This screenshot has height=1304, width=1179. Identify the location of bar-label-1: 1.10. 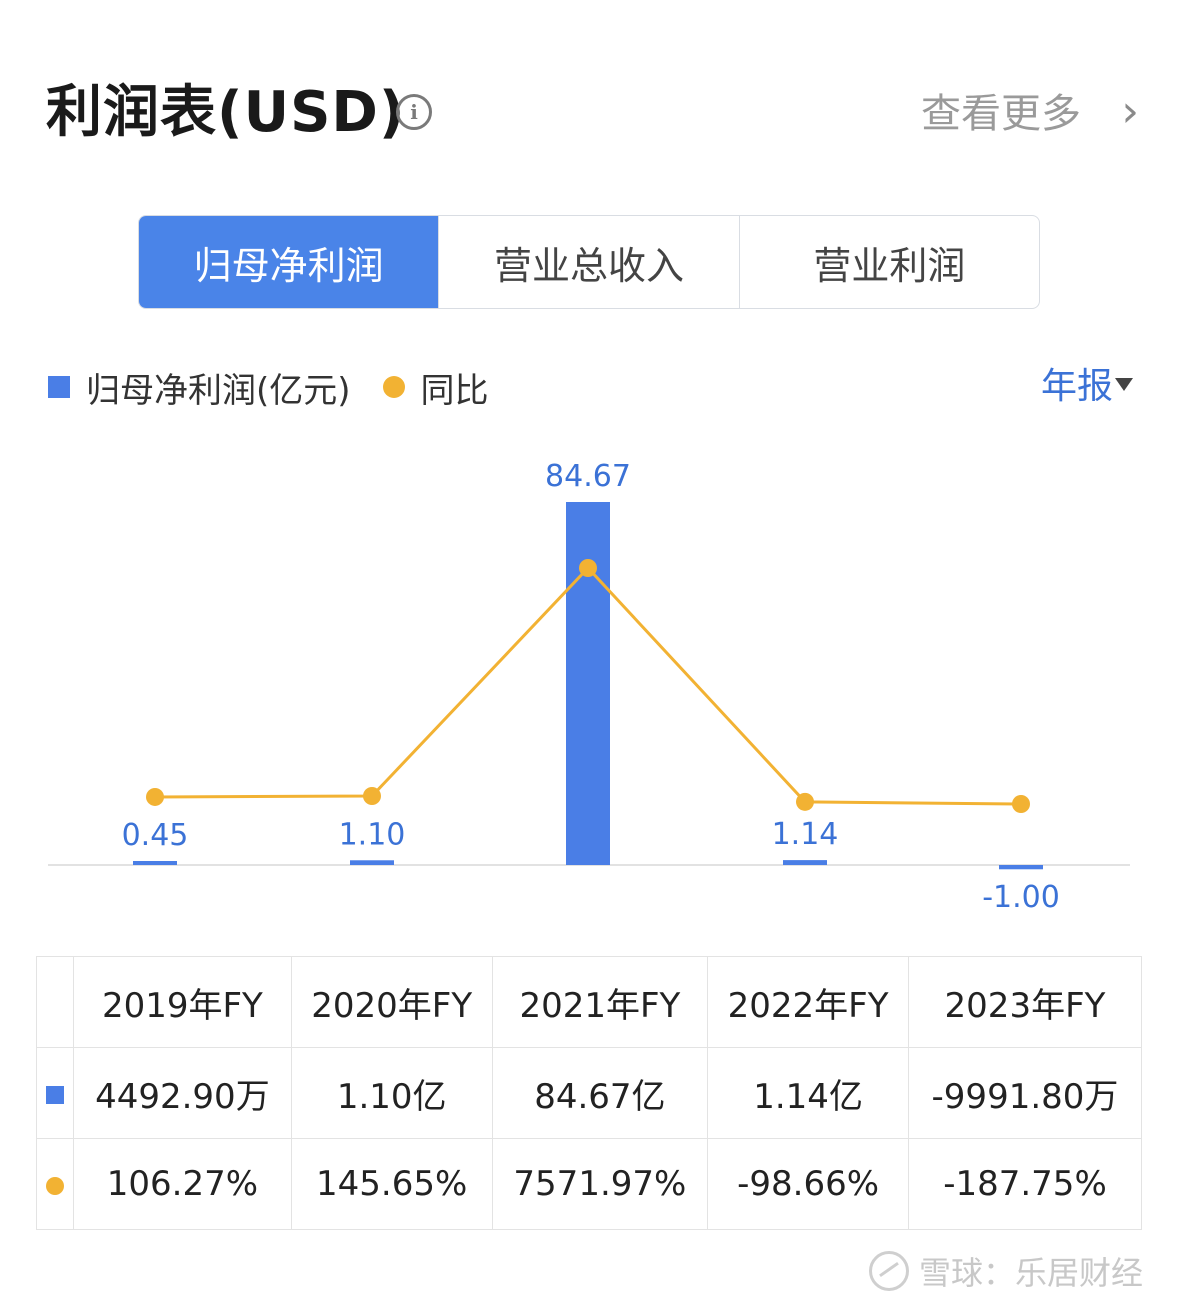
(372, 834).